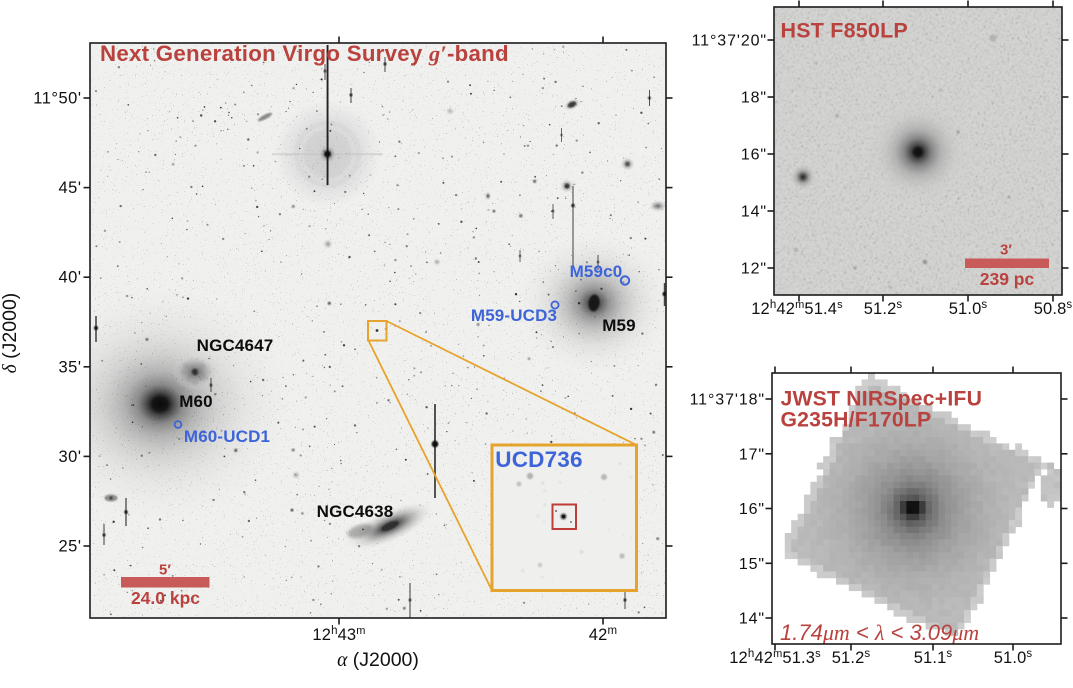  What do you see at coordinates (619, 325) in the screenshot?
I see `svg-text: M59` at bounding box center [619, 325].